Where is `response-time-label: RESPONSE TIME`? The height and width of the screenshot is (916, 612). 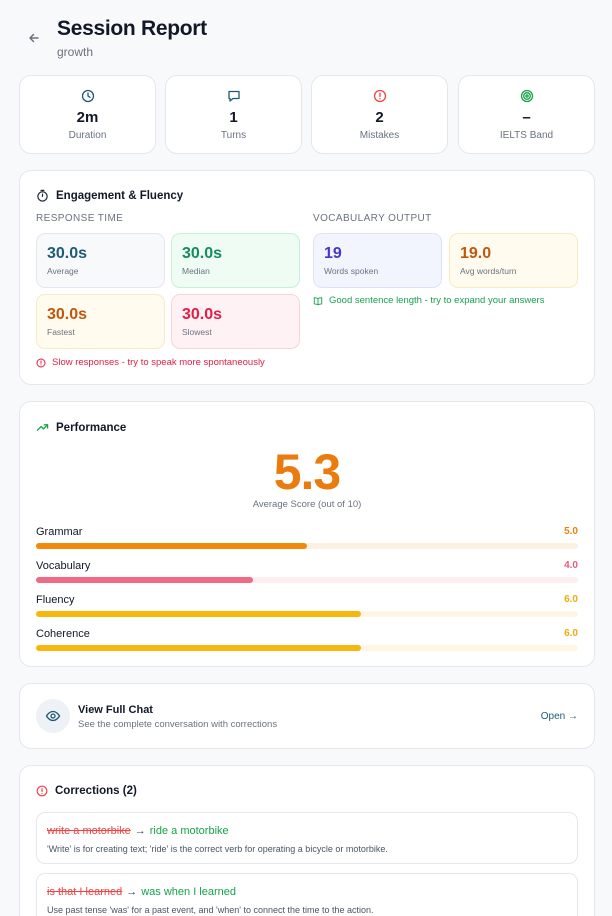 response-time-label: RESPONSE TIME is located at coordinates (80, 218).